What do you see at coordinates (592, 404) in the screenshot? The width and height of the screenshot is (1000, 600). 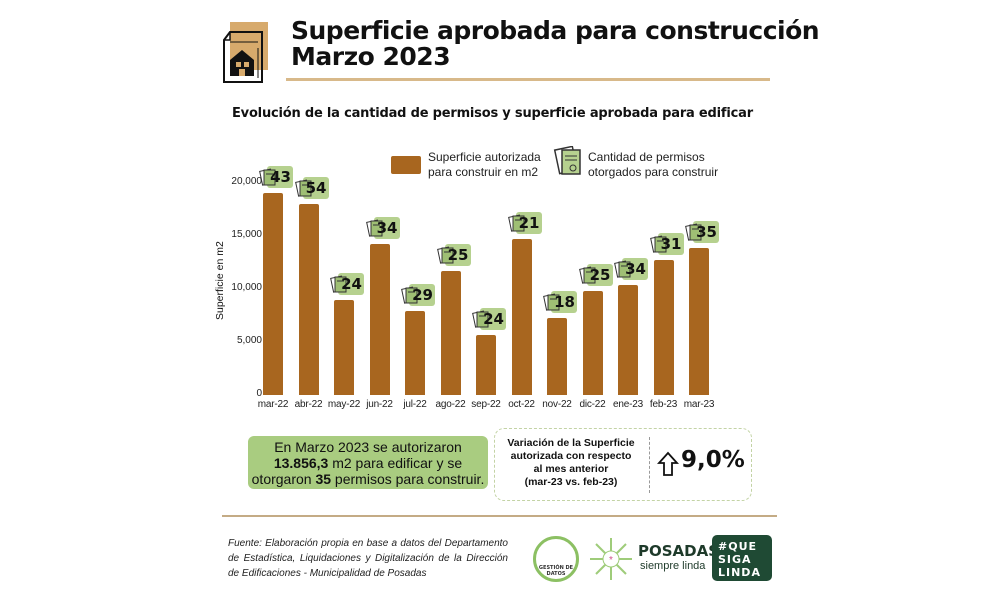 I see `x-tick-label: dic-22` at bounding box center [592, 404].